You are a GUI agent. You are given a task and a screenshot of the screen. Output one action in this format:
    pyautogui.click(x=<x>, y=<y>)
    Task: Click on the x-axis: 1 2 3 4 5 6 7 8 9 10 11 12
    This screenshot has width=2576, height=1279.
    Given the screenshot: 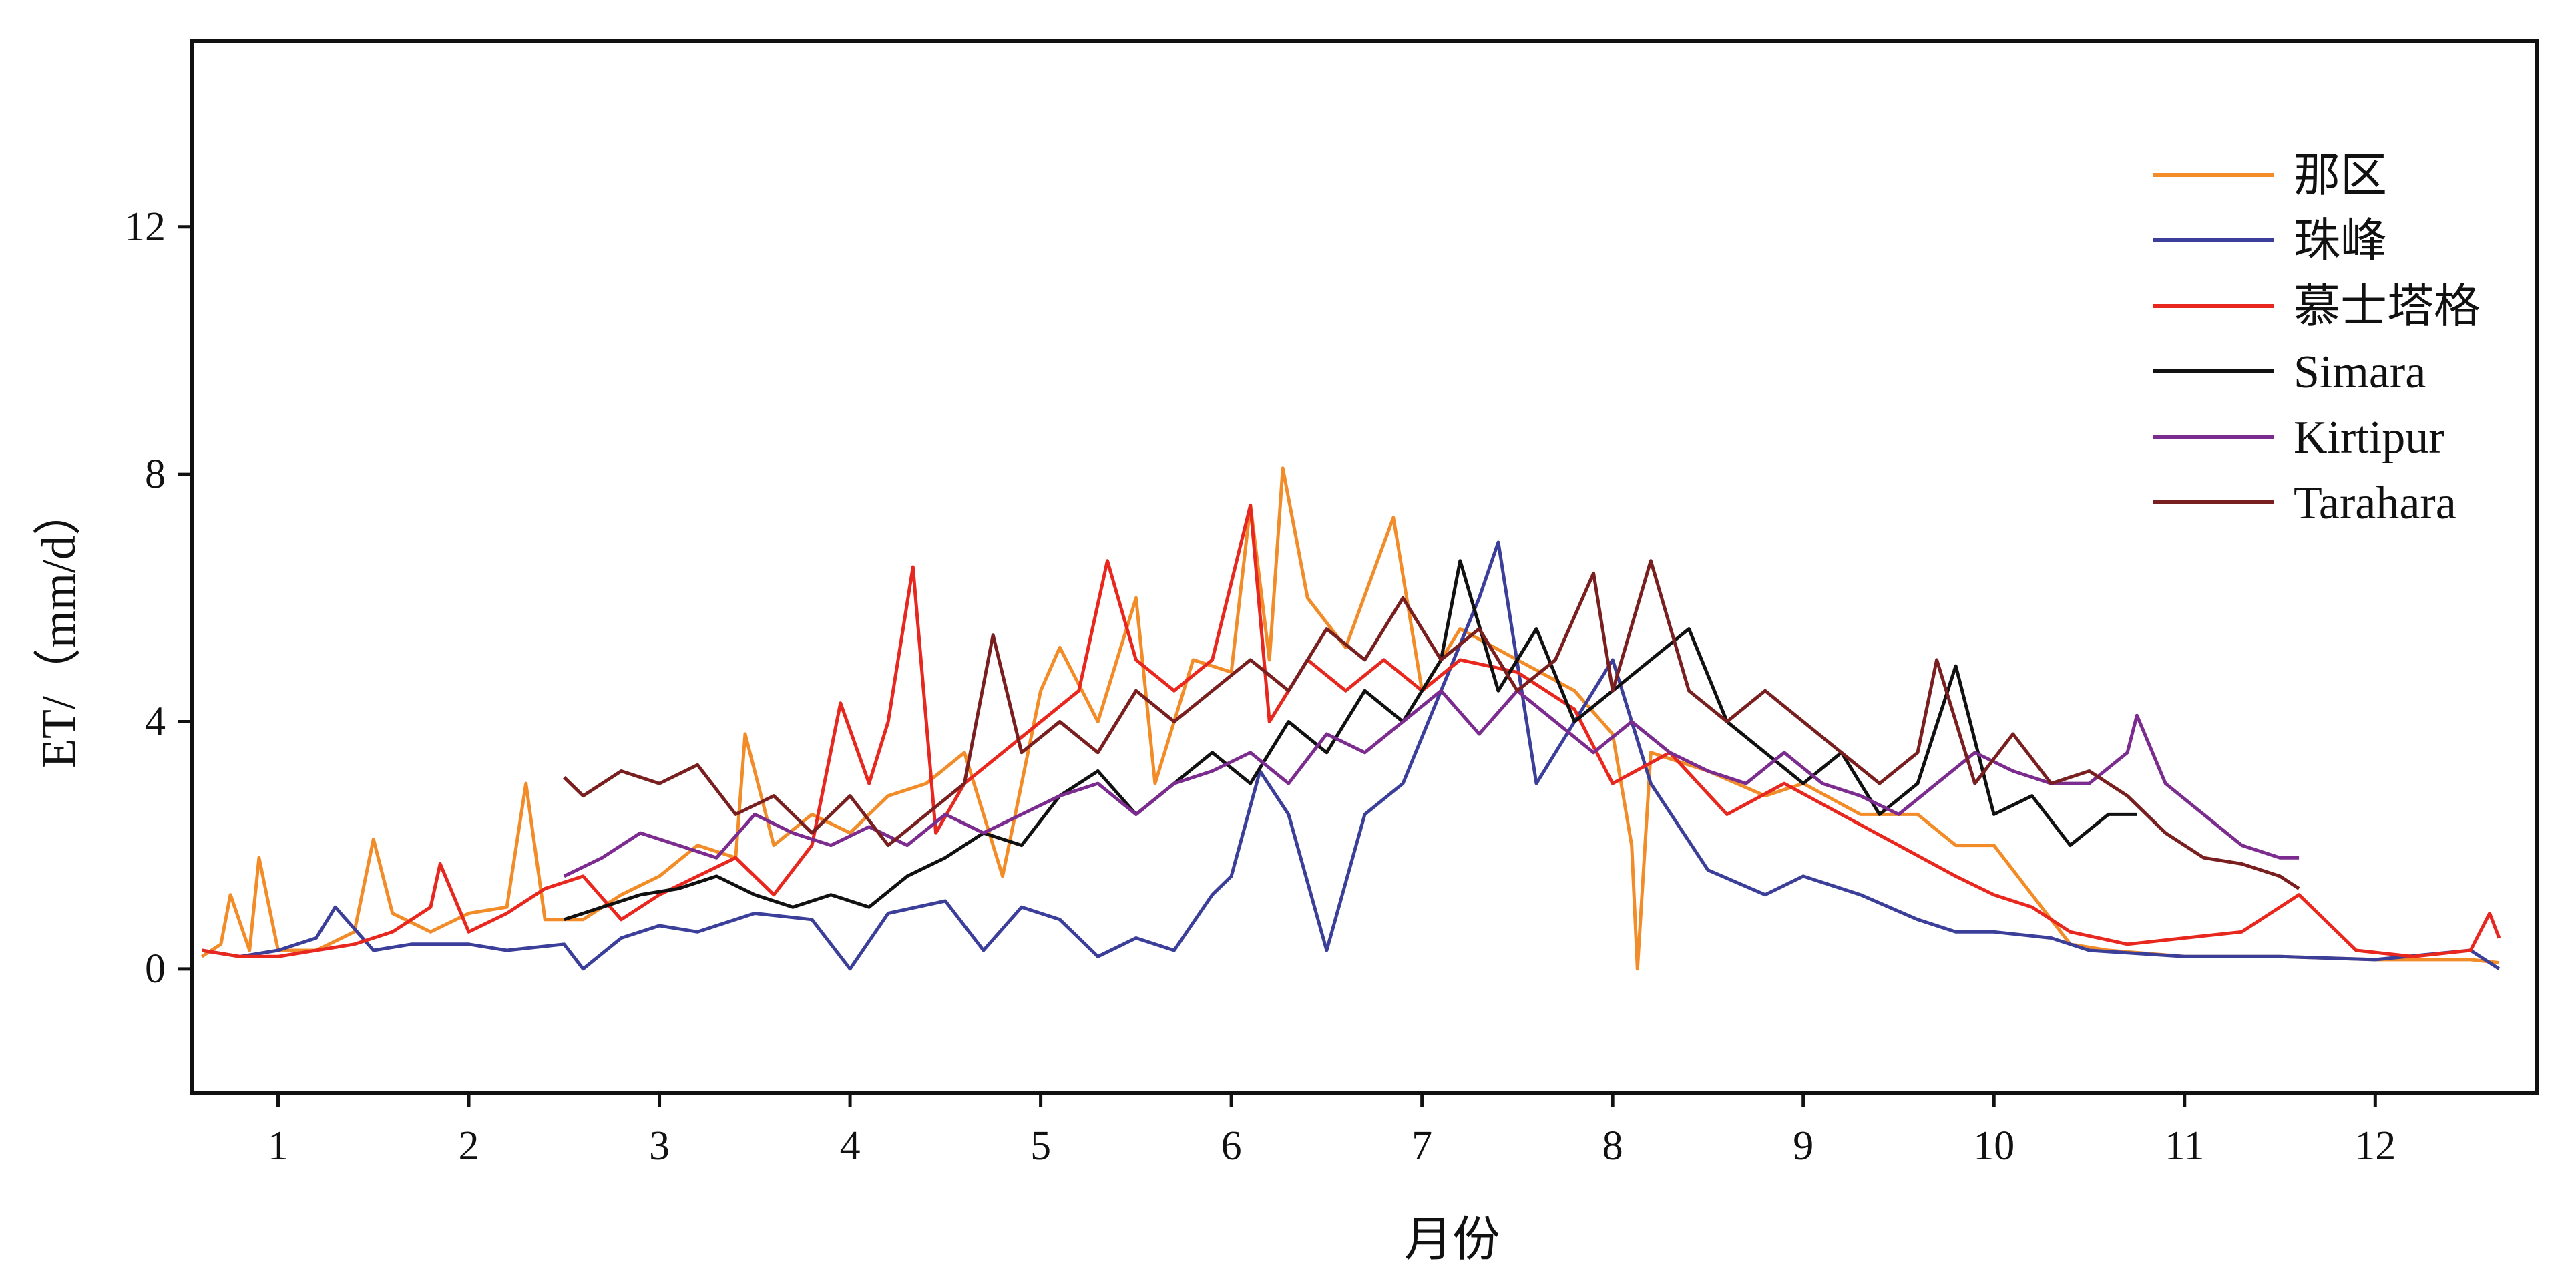 What is the action you would take?
    pyautogui.click(x=1332, y=1131)
    